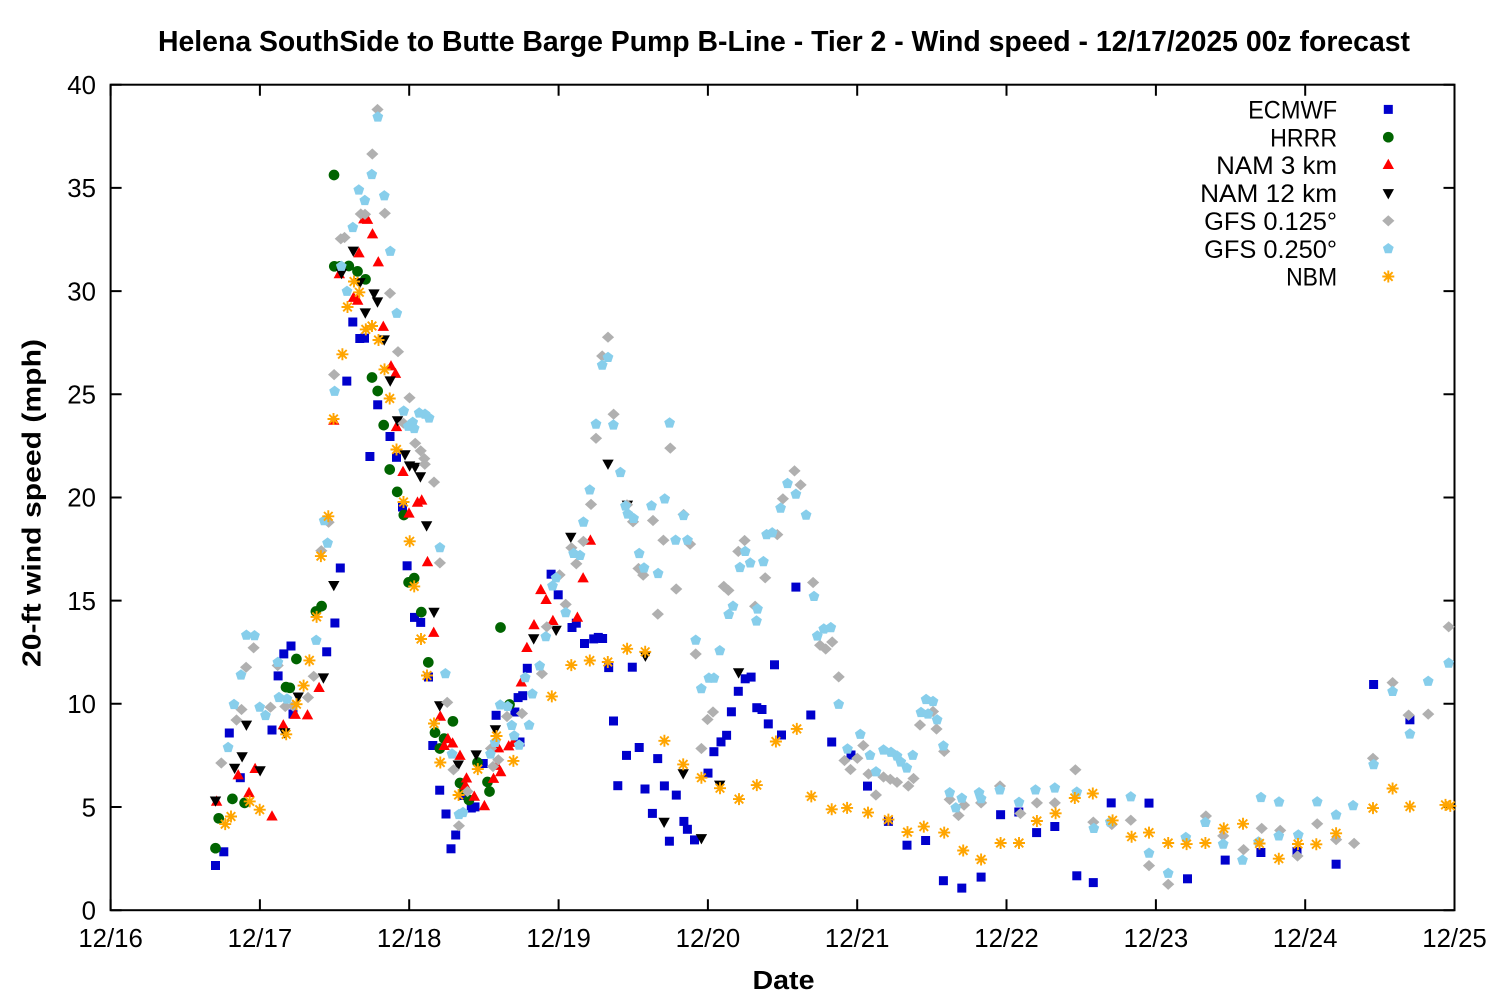  I want to click on svg-text: 25, so click(81, 396).